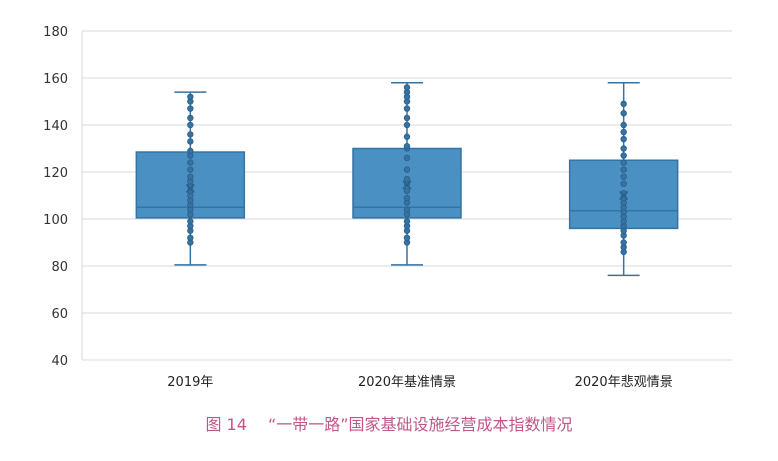 The height and width of the screenshot is (461, 778). I want to click on y-tick-label: 180, so click(55, 32).